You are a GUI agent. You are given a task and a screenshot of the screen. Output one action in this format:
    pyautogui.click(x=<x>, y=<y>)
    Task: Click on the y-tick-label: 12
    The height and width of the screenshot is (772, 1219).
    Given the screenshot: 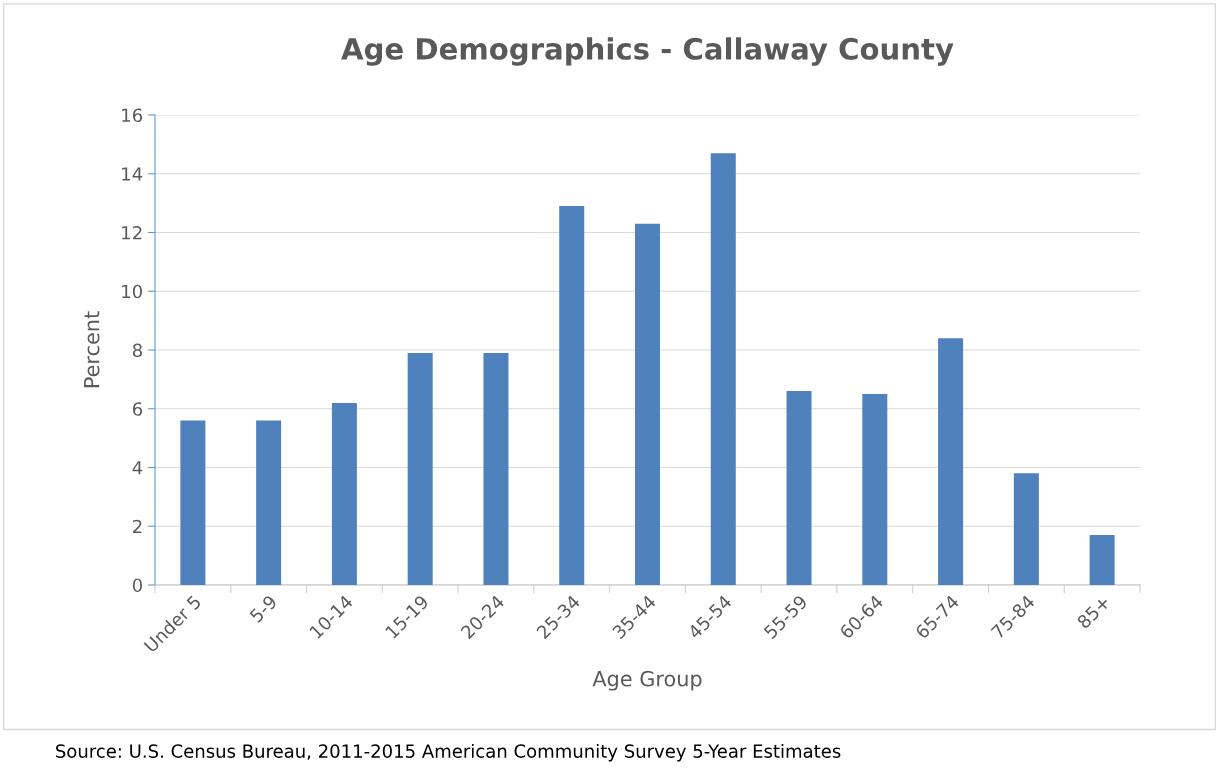 What is the action you would take?
    pyautogui.click(x=132, y=232)
    